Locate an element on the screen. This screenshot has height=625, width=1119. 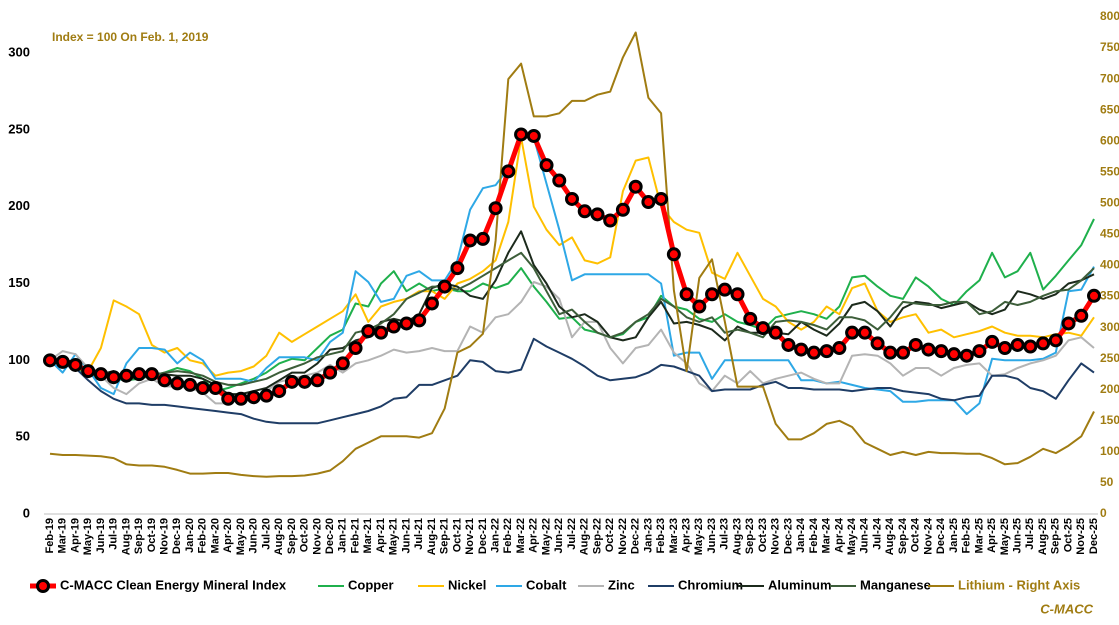
x-tick-label: Oct-22 is located at coordinates (610, 535).